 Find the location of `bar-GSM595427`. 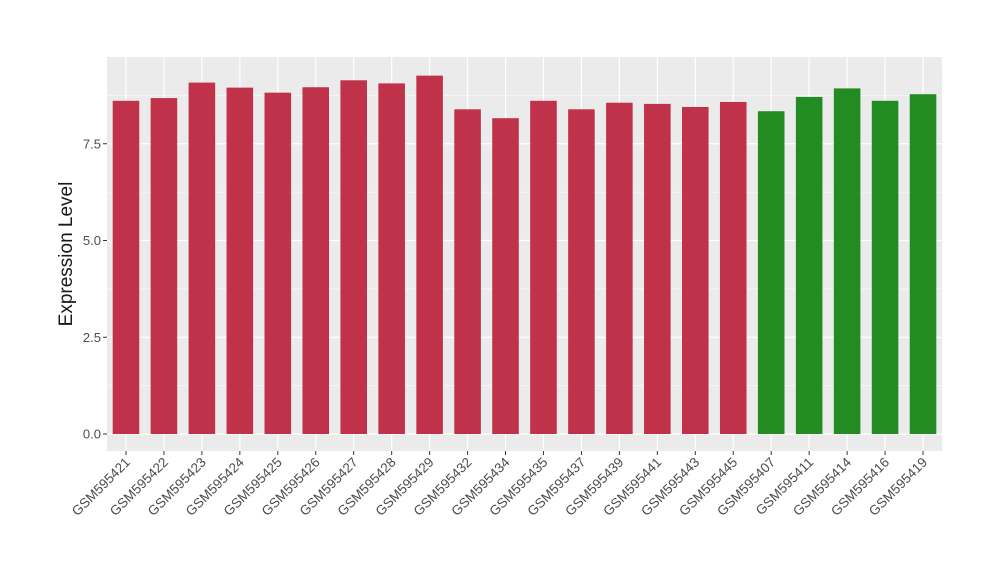

bar-GSM595427 is located at coordinates (353, 257).